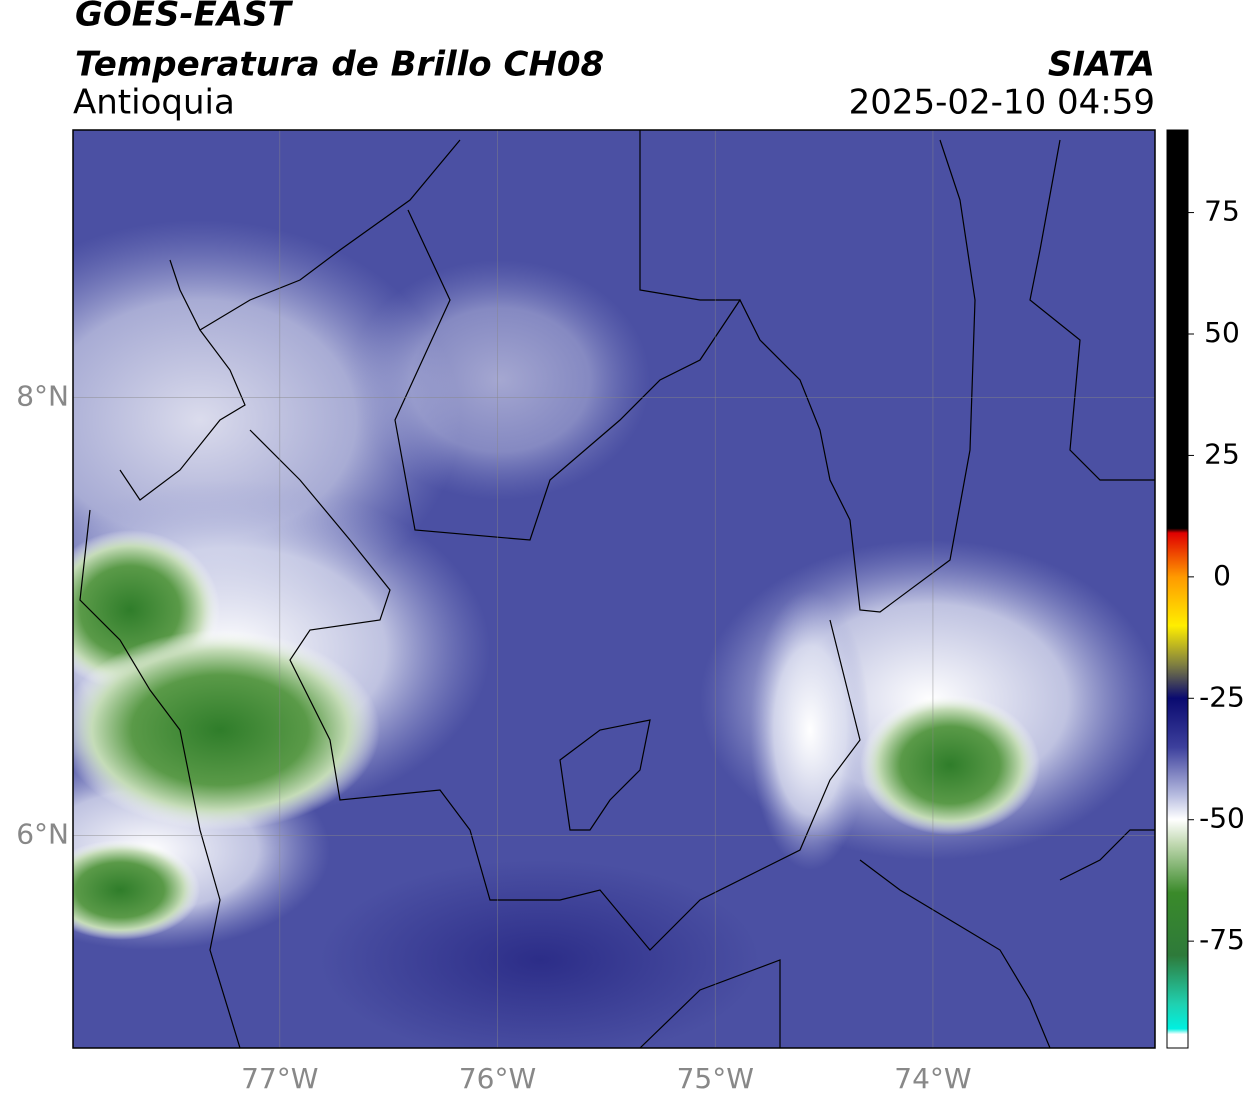 This screenshot has height=1103, width=1252. I want to click on region: Antioquia, so click(154, 103).